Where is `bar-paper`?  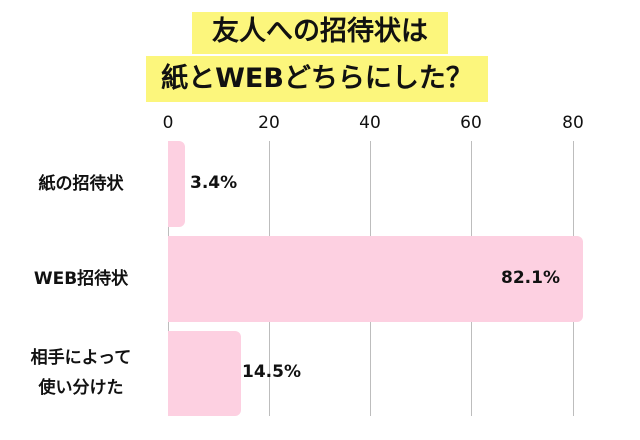 bar-paper is located at coordinates (176, 184).